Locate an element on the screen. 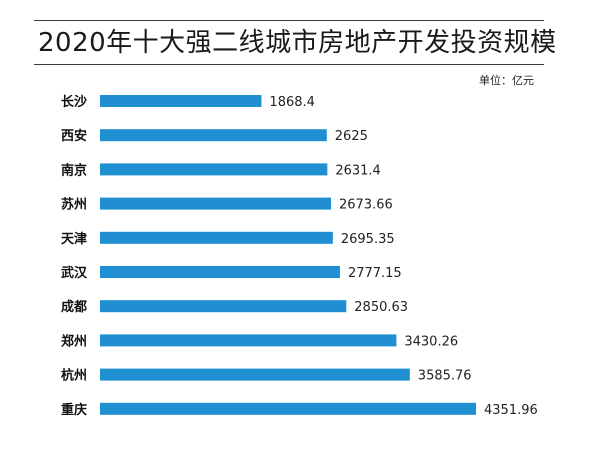 The height and width of the screenshot is (450, 600). category-label: 成都 is located at coordinates (74, 307).